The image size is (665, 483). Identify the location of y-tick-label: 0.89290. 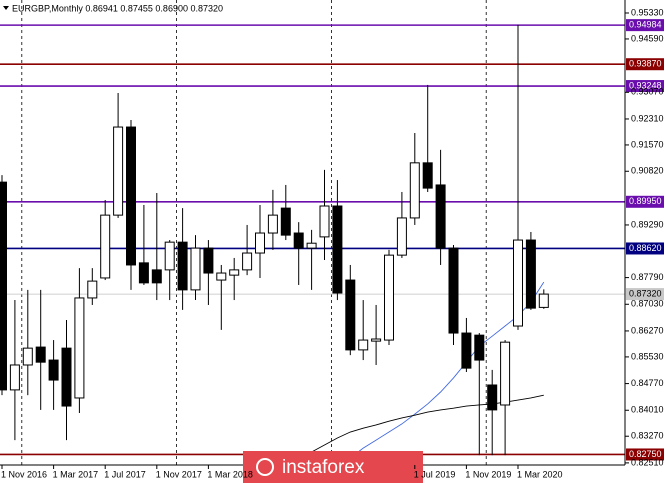
(647, 224).